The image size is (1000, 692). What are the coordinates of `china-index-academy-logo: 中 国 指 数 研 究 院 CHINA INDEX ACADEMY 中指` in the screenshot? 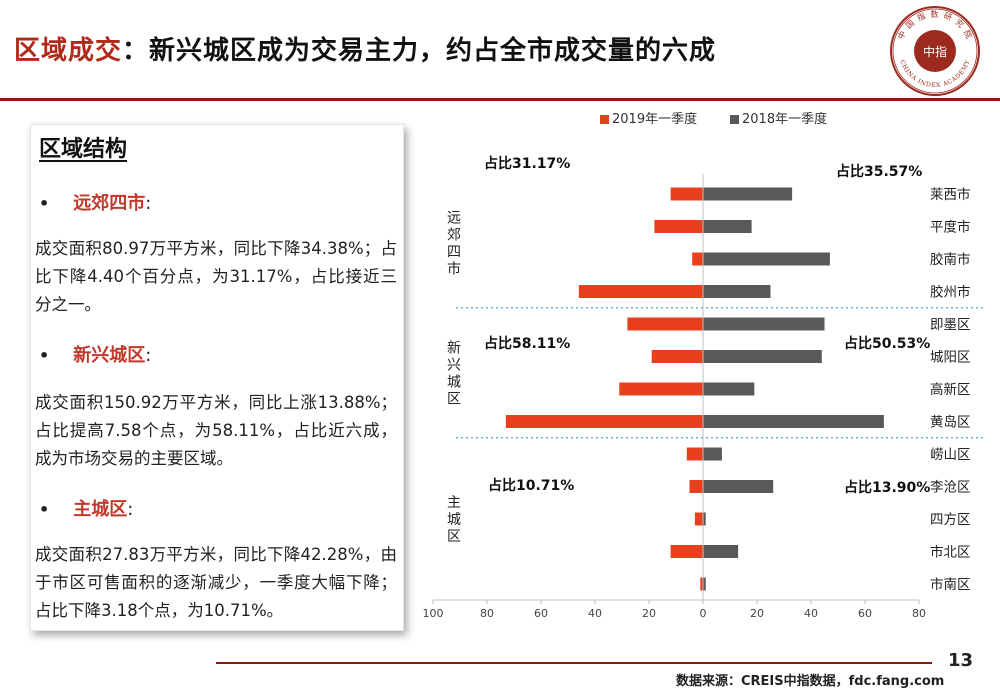 It's located at (935, 51).